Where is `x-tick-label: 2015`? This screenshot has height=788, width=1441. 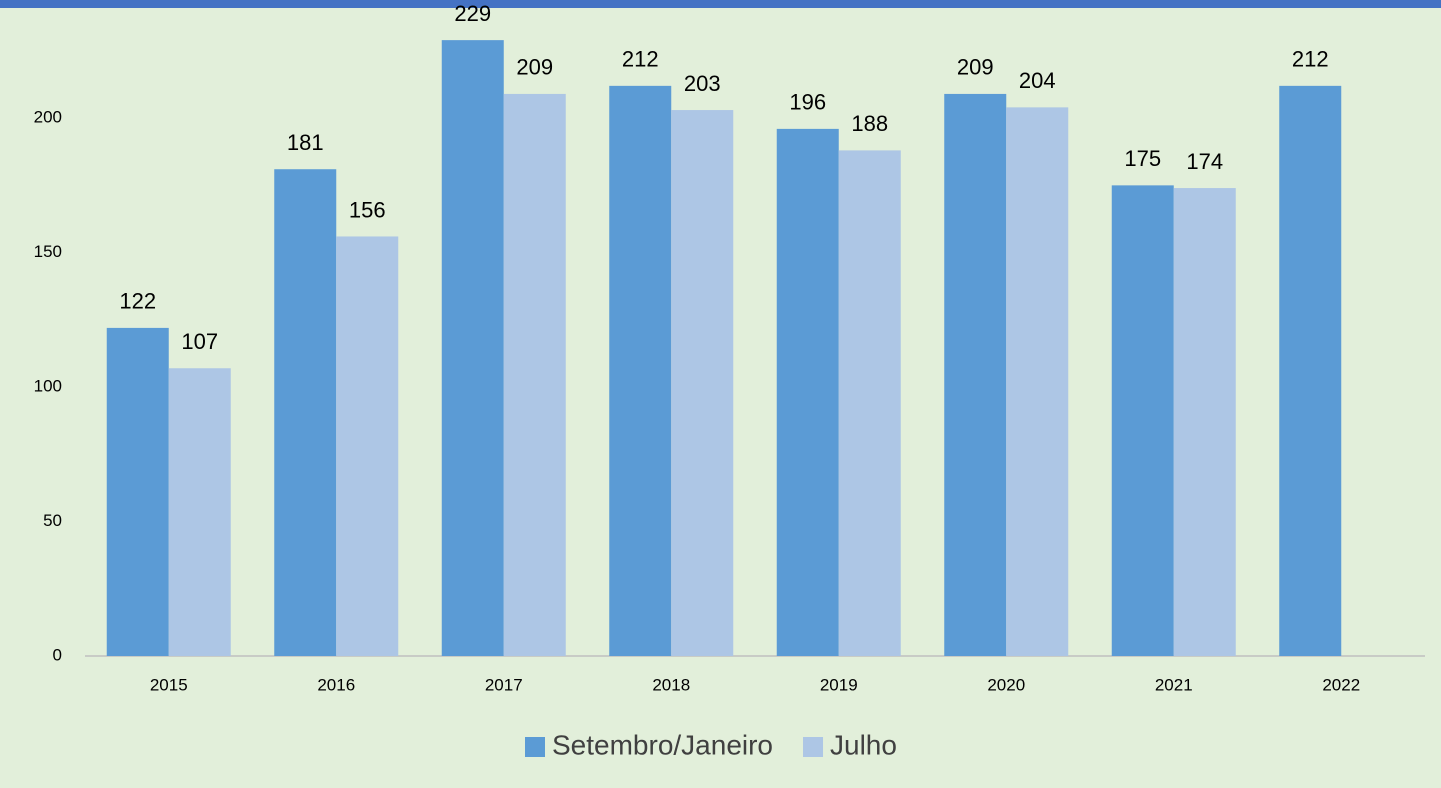
x-tick-label: 2015 is located at coordinates (169, 684).